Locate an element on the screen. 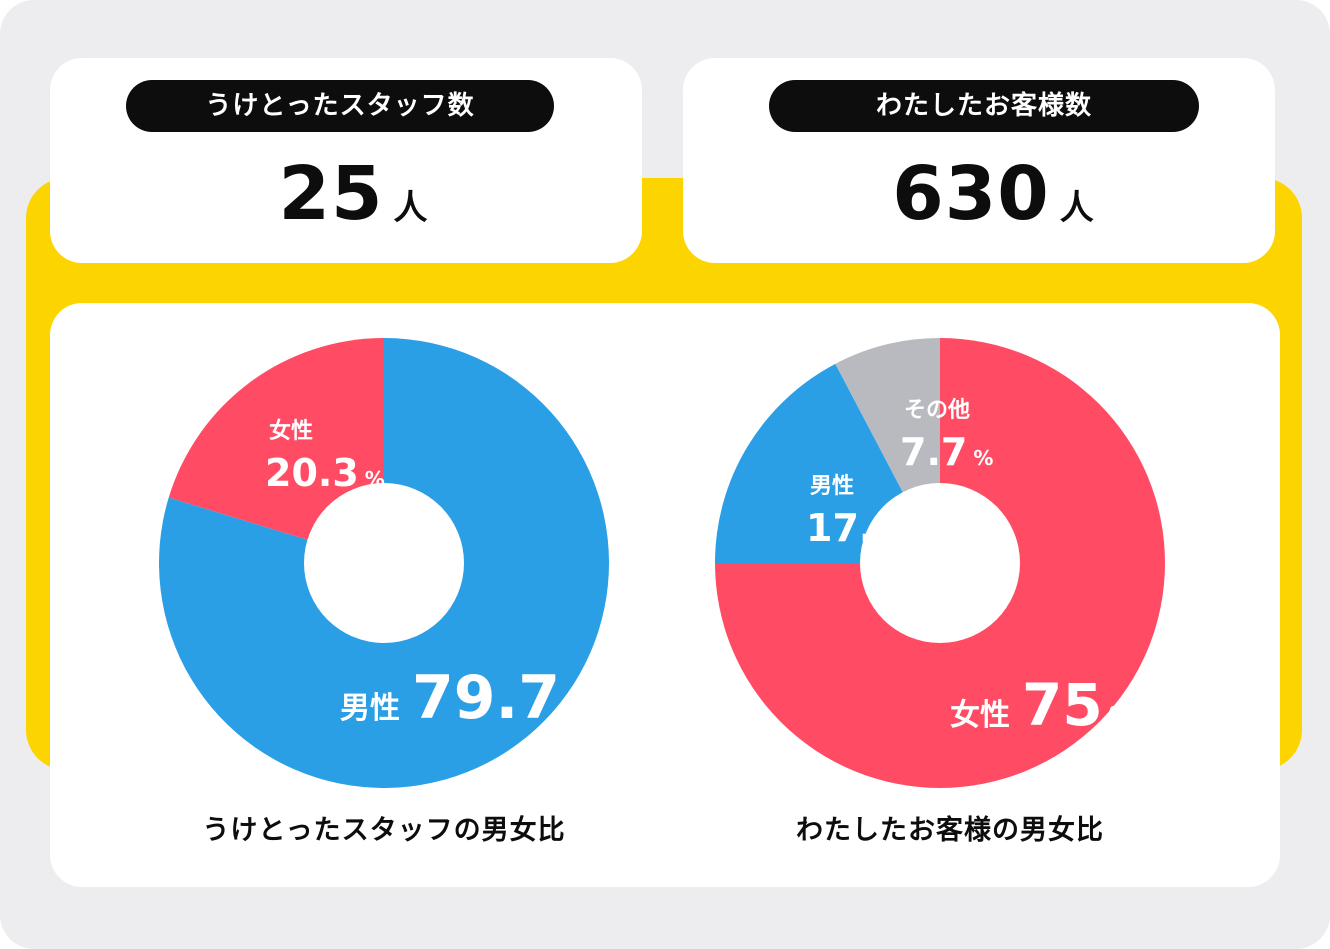  slice-label-女性: 女性 20.3% is located at coordinates (325, 456).